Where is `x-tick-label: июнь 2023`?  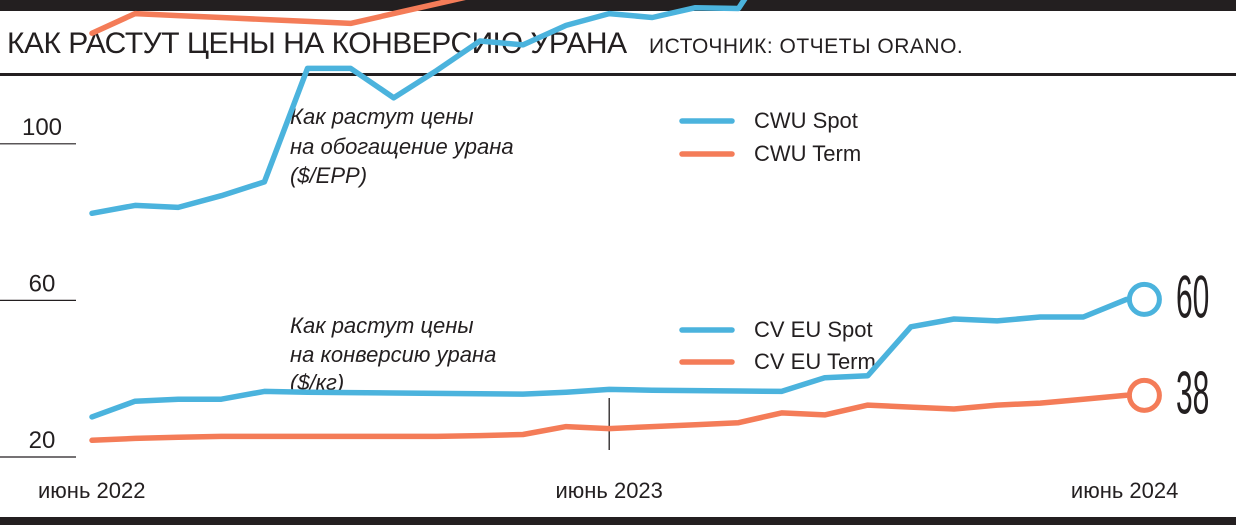
x-tick-label: июнь 2023 is located at coordinates (608, 490).